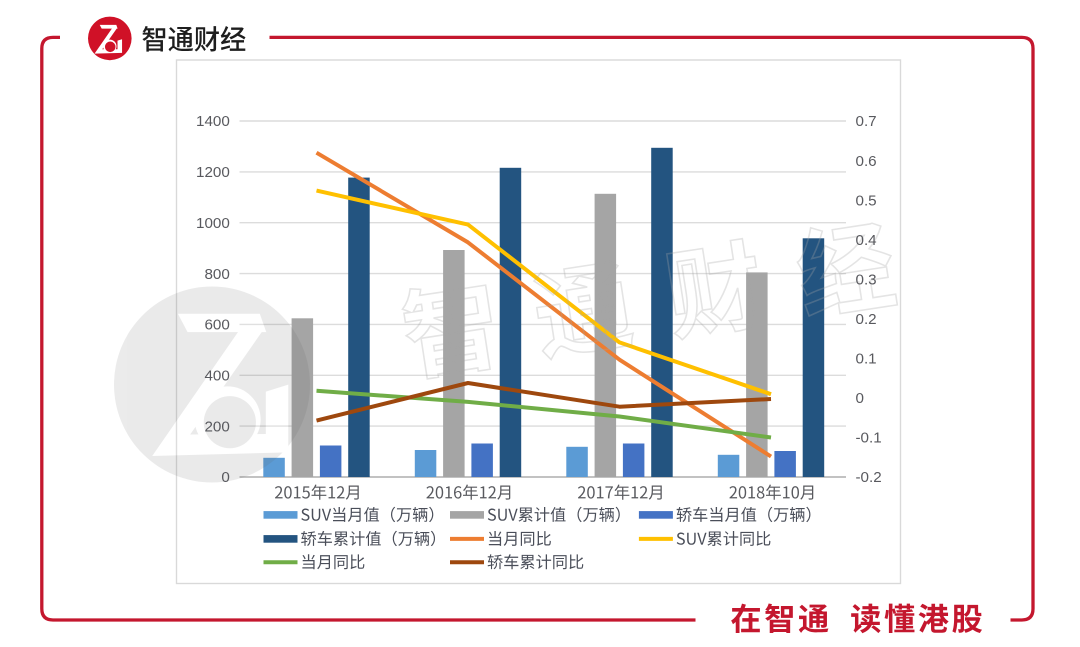 The width and height of the screenshot is (1080, 647). Describe the element at coordinates (866, 359) in the screenshot. I see `svg-text: 0.1` at that location.